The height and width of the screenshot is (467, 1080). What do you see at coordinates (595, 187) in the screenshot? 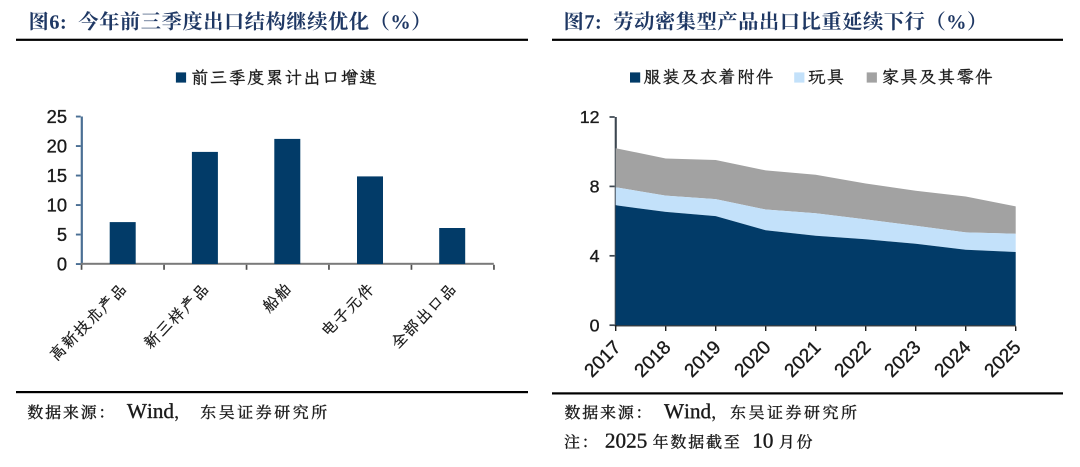
I see `svg-text: 8` at bounding box center [595, 187].